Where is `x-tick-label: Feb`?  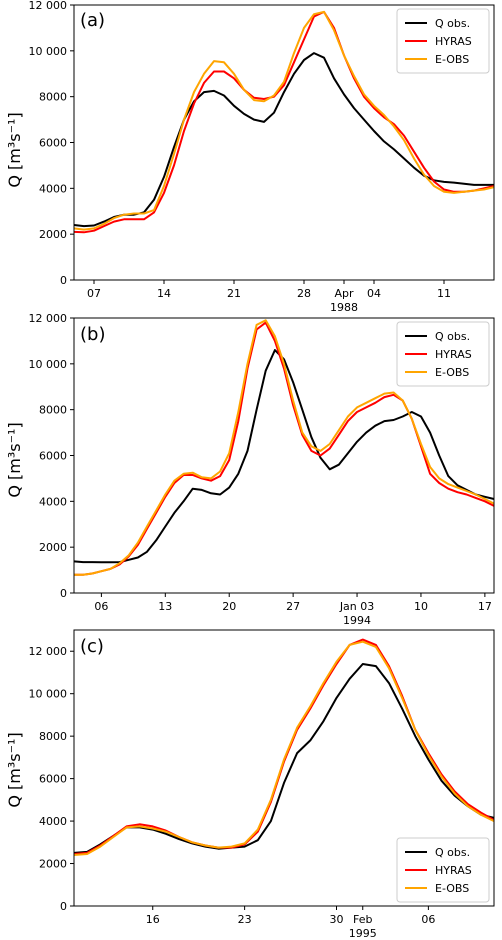
x-tick-label: Feb is located at coordinates (362, 919).